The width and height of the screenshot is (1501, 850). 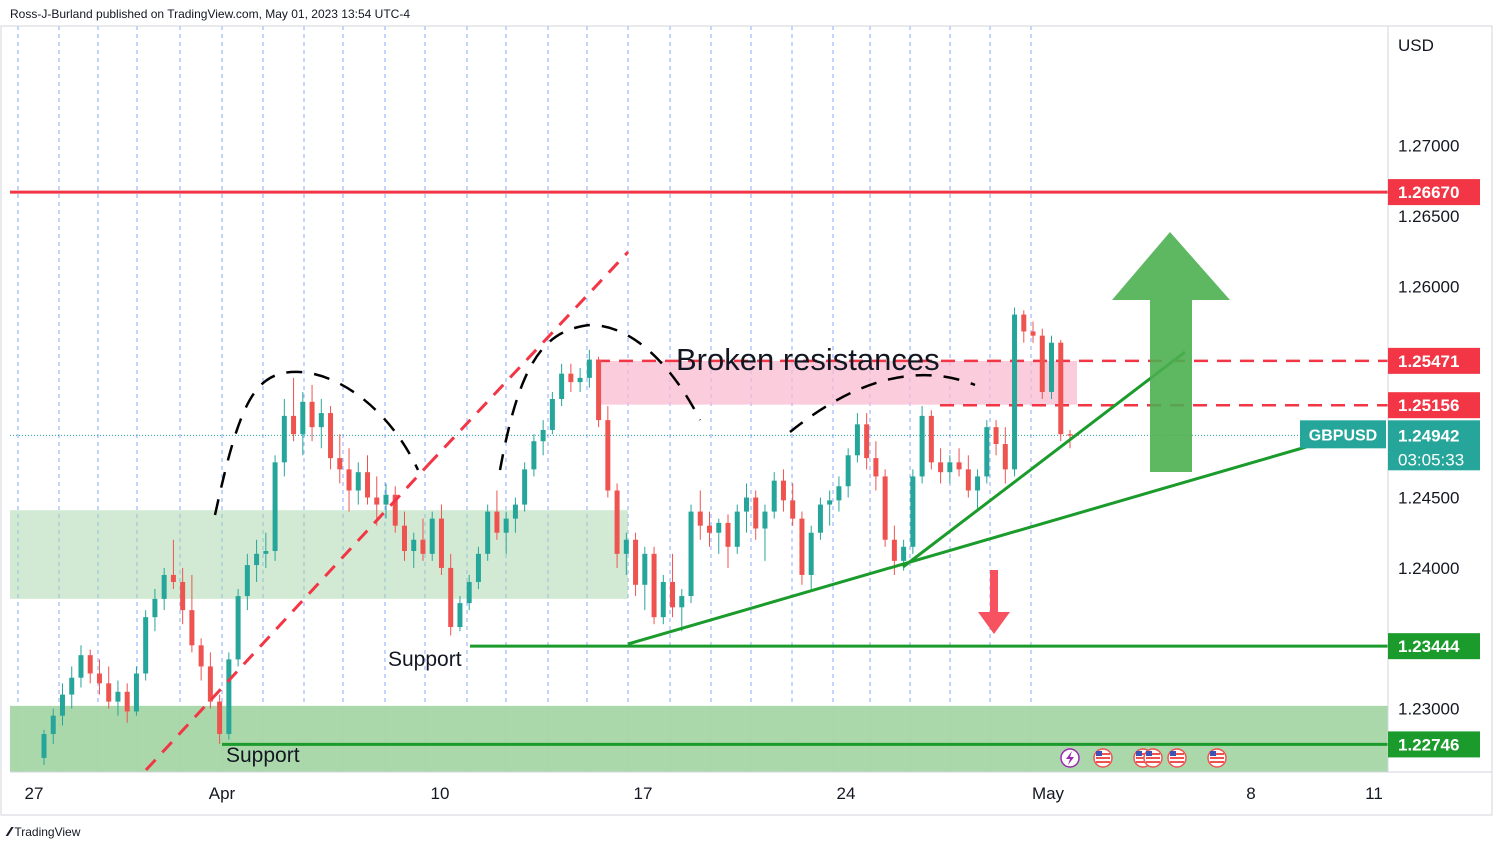 I want to click on event-icons, so click(x=1143, y=758).